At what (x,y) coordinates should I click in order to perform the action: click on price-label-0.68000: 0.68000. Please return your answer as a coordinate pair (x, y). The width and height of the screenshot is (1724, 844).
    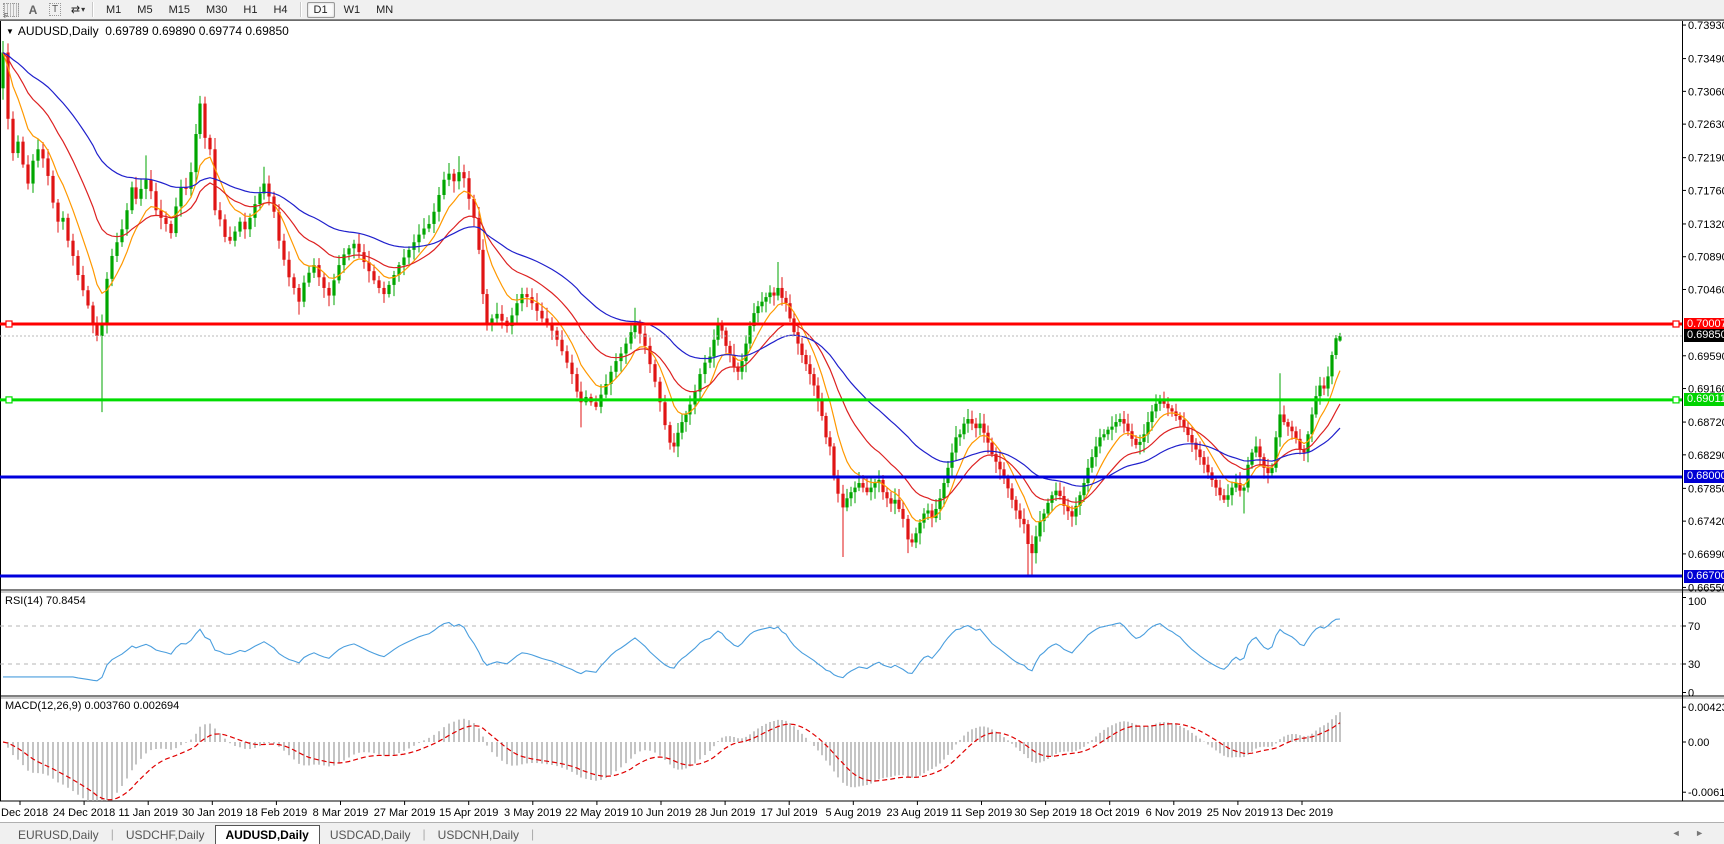
    Looking at the image, I should click on (1704, 477).